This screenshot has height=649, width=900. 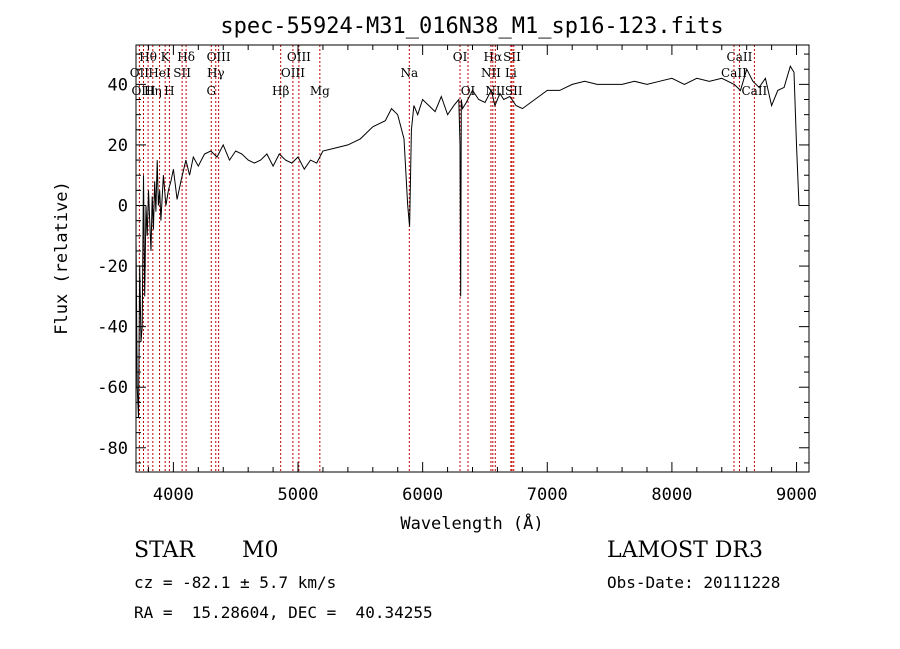 I want to click on y-tick-label: -40, so click(x=112, y=328).